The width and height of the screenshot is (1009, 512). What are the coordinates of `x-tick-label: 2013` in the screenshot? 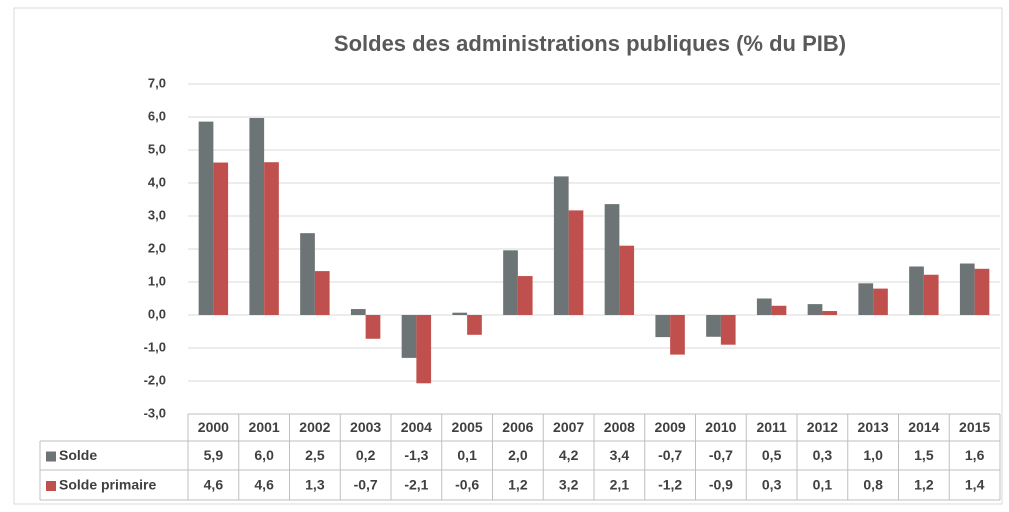 It's located at (873, 427).